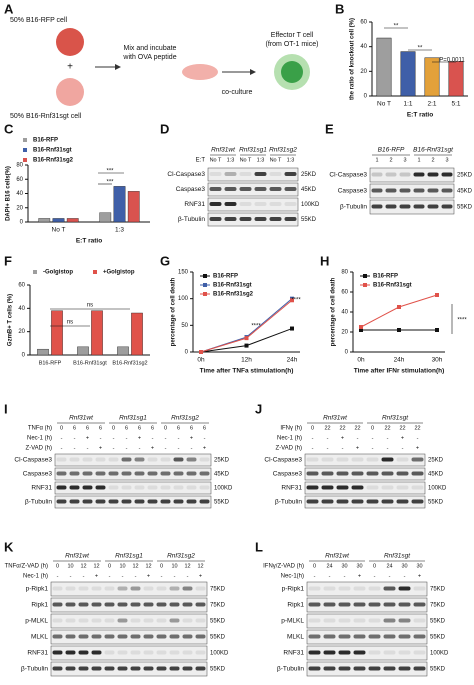  What do you see at coordinates (9, 8) in the screenshot?
I see `panel-label: A` at bounding box center [9, 8].